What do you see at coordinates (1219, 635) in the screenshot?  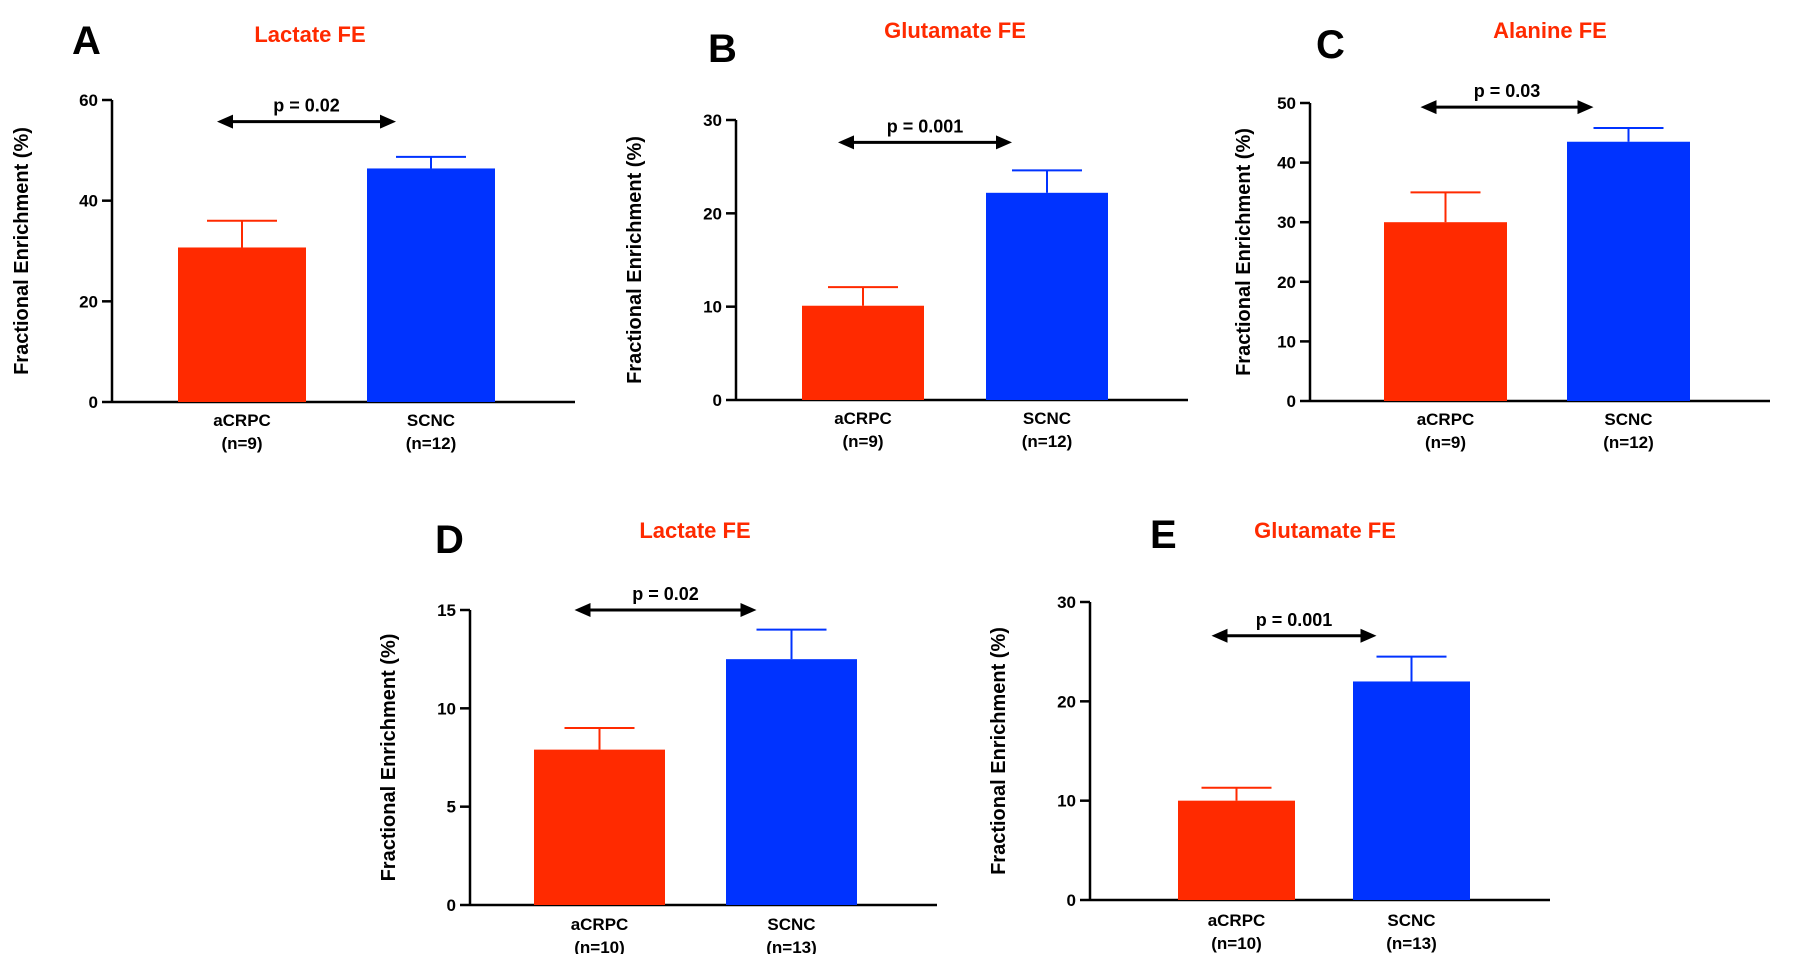 I see `pvalue-arrowhead-left-e` at bounding box center [1219, 635].